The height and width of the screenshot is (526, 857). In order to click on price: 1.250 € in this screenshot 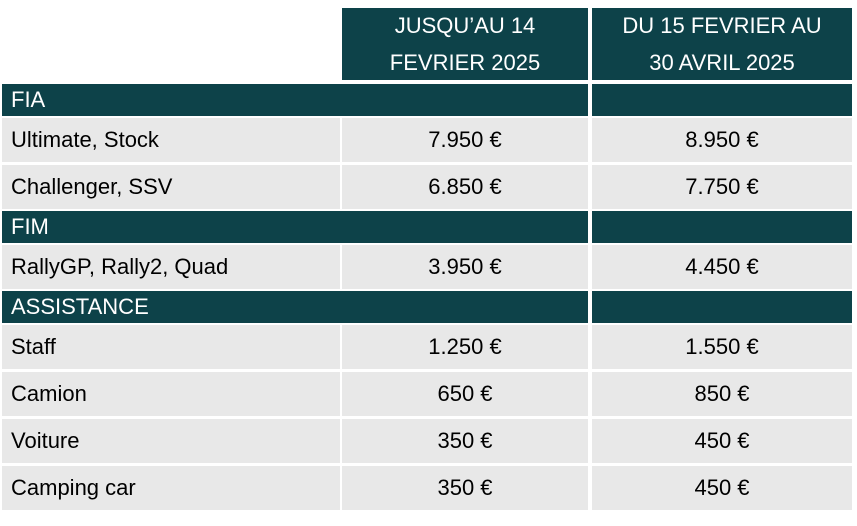, I will do `click(465, 347)`.